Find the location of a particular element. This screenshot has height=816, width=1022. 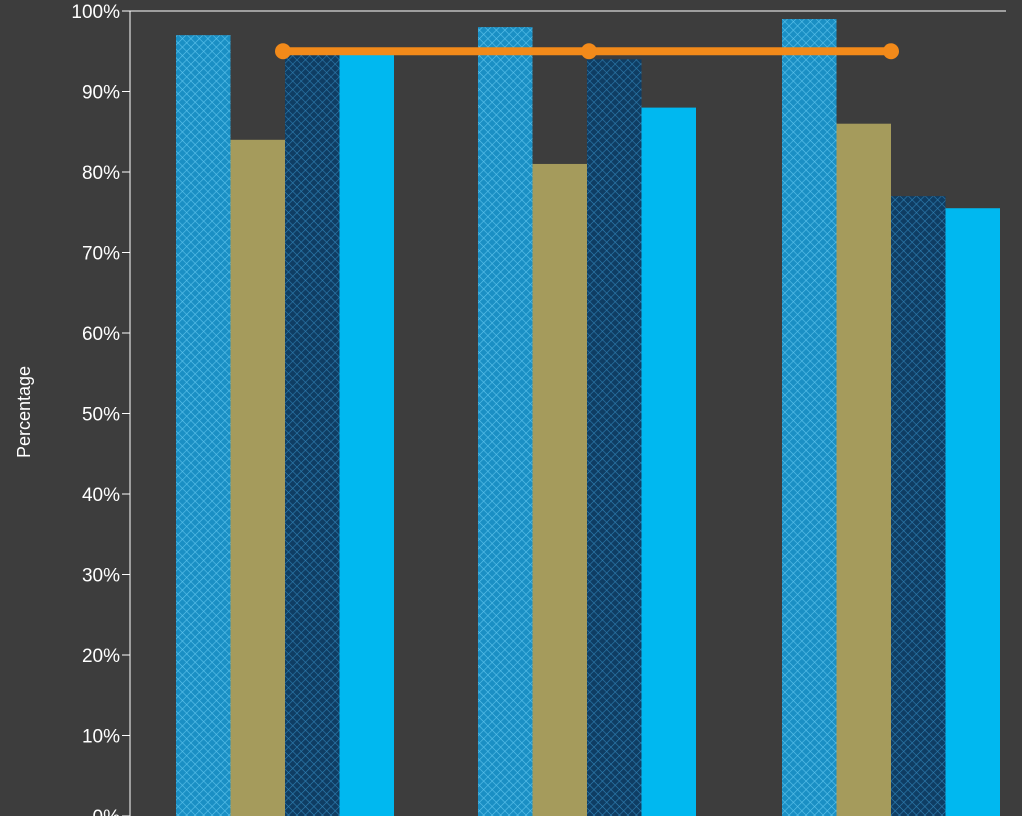

y-tick-label: 20% is located at coordinates (101, 656).